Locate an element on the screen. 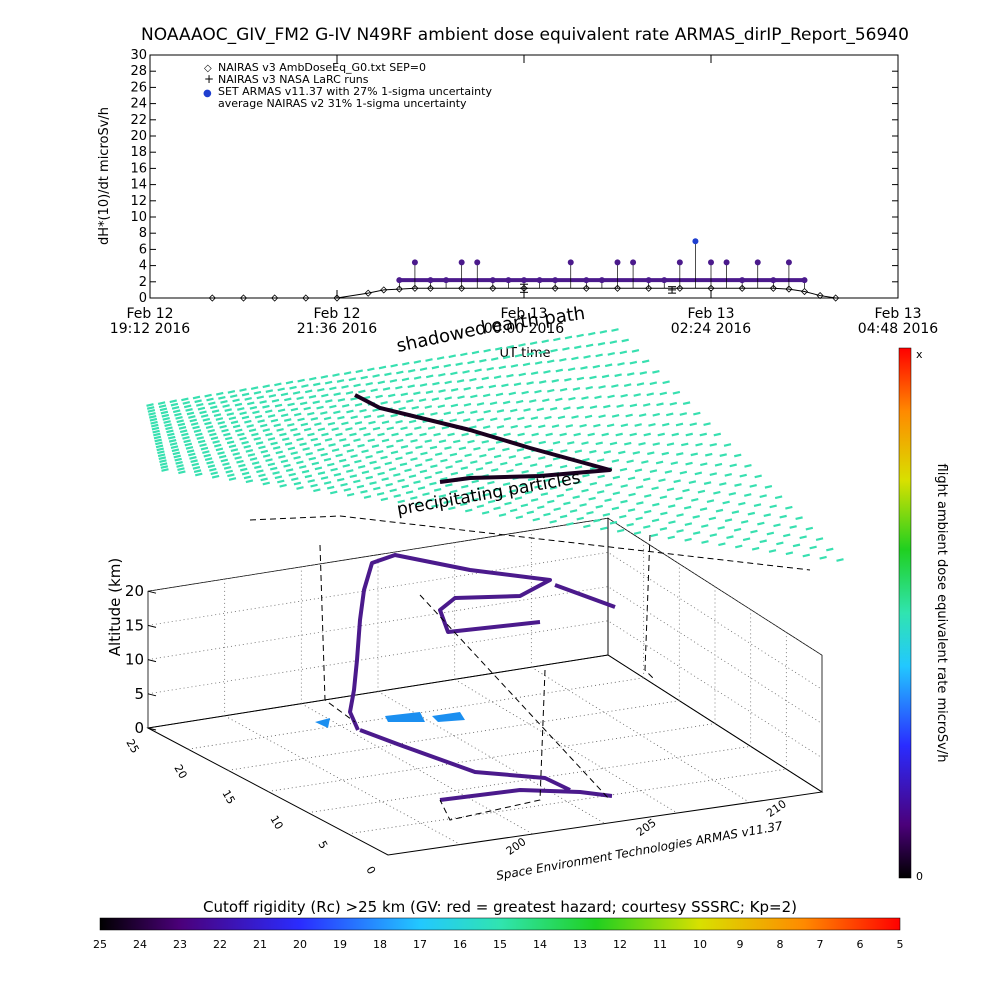  low-altitude-patch is located at coordinates (322, 723).